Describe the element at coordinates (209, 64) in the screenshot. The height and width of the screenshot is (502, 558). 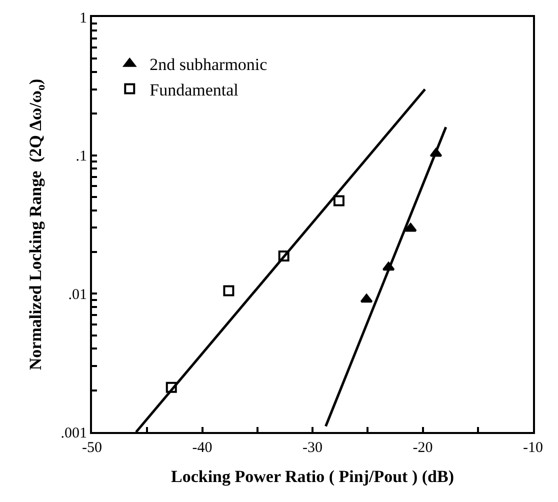
I see `legend-label: 2nd subharmonic` at that location.